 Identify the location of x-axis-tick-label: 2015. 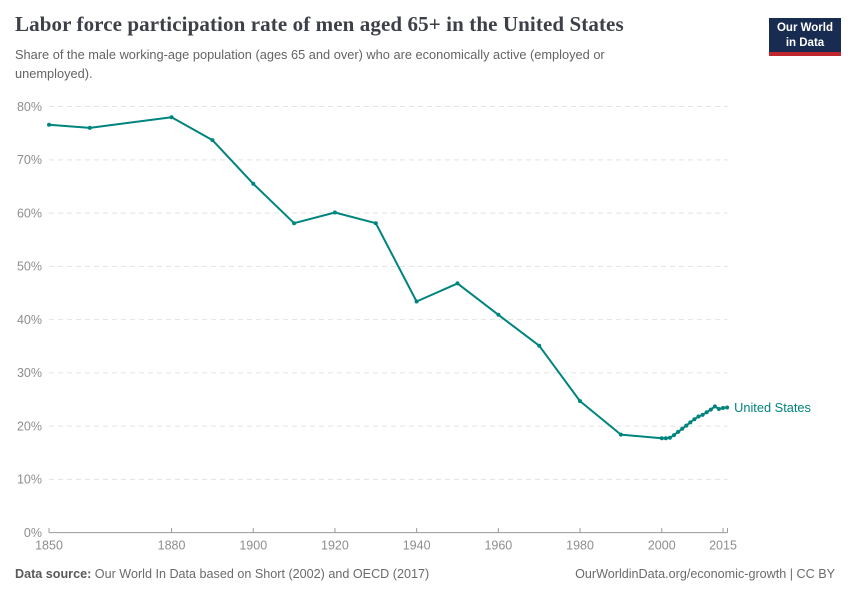
(723, 546).